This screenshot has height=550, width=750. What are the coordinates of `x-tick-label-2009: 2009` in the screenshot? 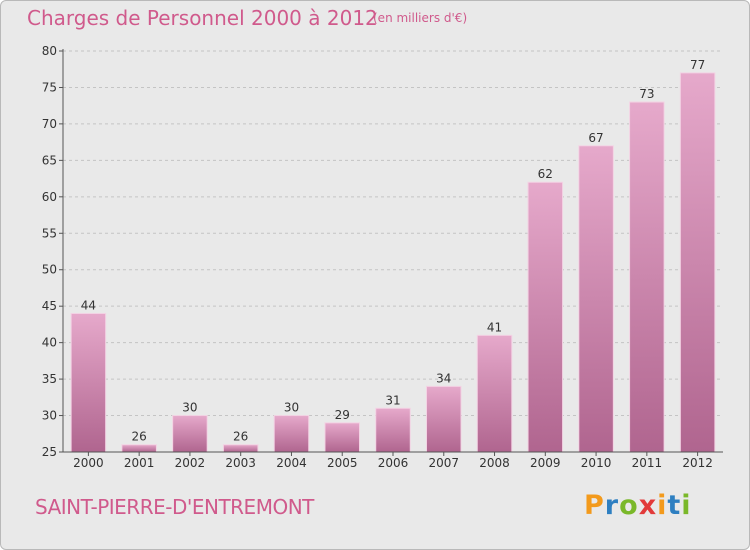 It's located at (545, 463).